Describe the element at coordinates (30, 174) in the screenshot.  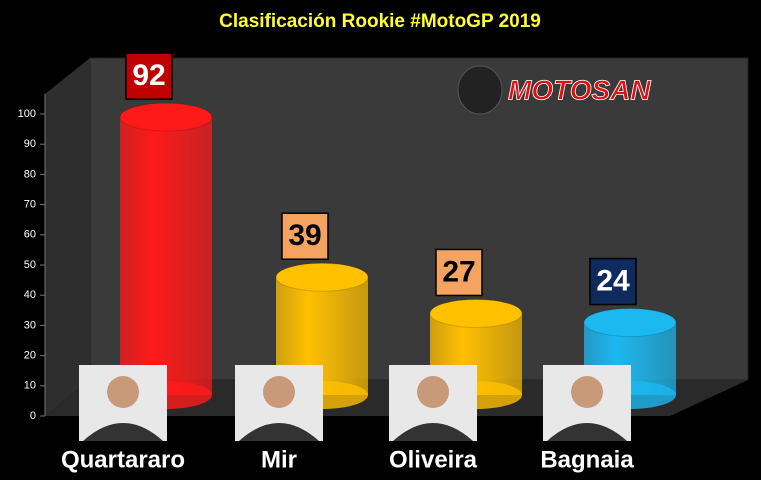
I see `y-tick-label: 80` at that location.